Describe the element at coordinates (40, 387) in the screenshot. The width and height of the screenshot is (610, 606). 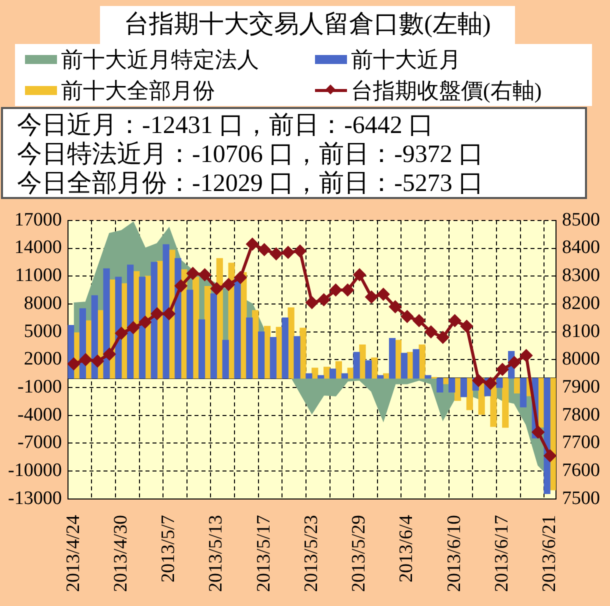
I see `y-tick-label: -1000` at that location.